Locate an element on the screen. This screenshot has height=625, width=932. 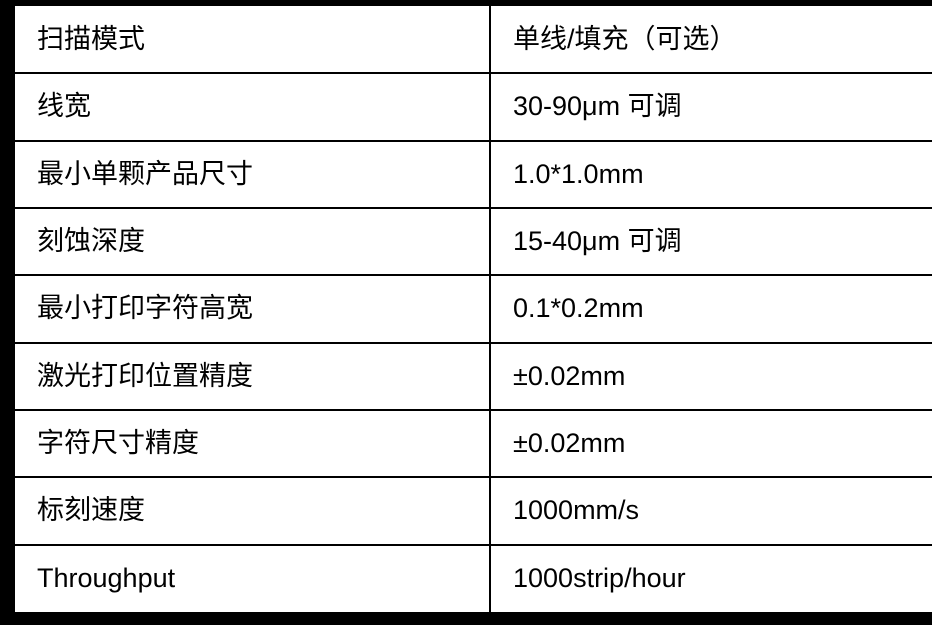
parameter-cell: 最小单颗产品尺寸 is located at coordinates (253, 174).